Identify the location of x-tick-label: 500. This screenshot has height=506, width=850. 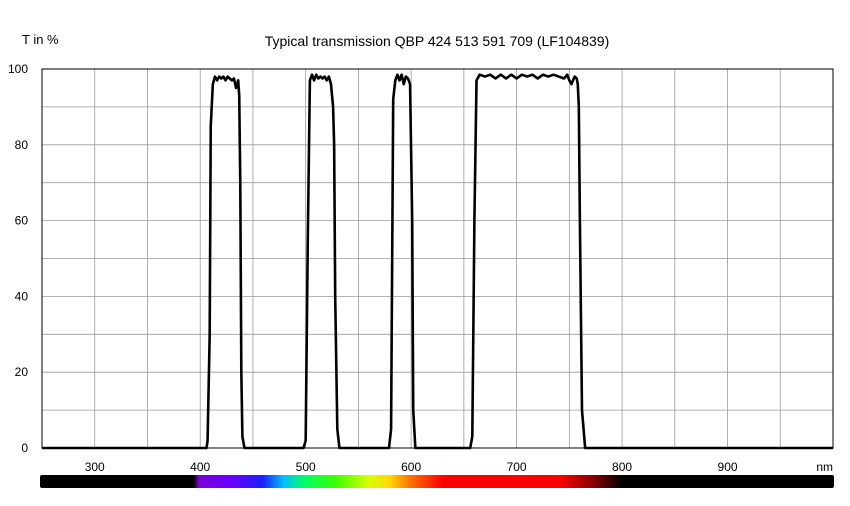
(306, 467).